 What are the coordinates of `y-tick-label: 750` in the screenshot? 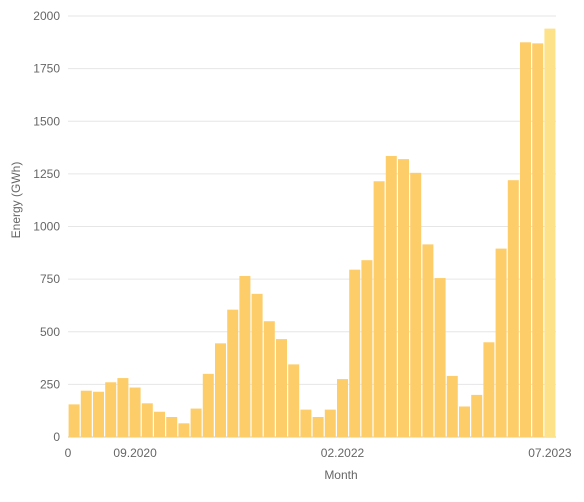 It's located at (50, 279).